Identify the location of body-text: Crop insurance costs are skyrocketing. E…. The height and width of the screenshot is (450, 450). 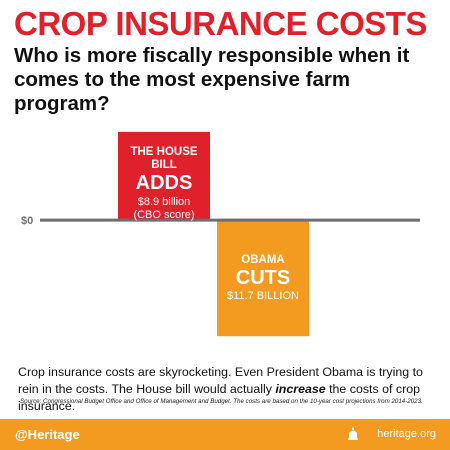
(230, 389).